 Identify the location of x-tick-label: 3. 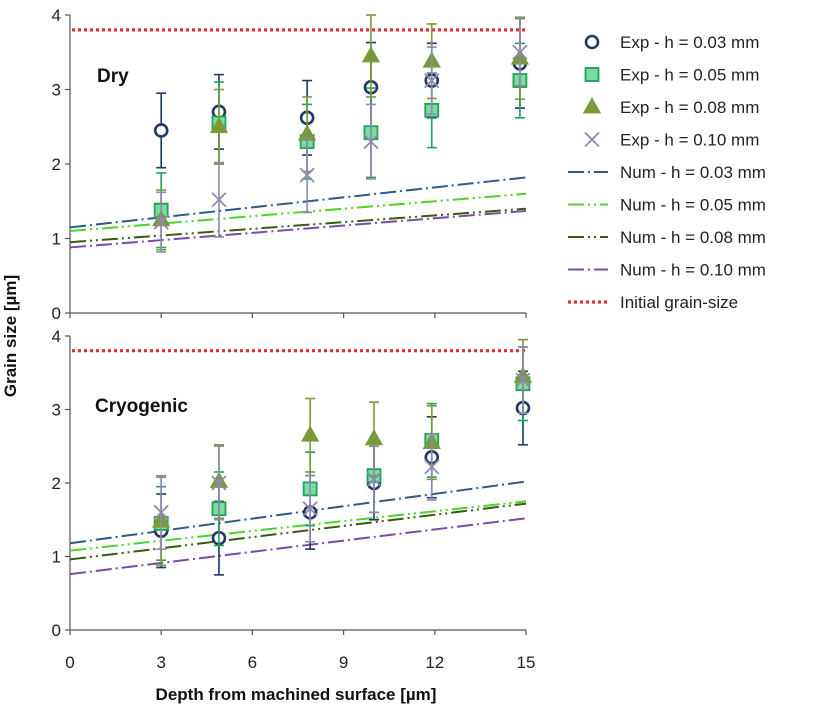
(160, 662).